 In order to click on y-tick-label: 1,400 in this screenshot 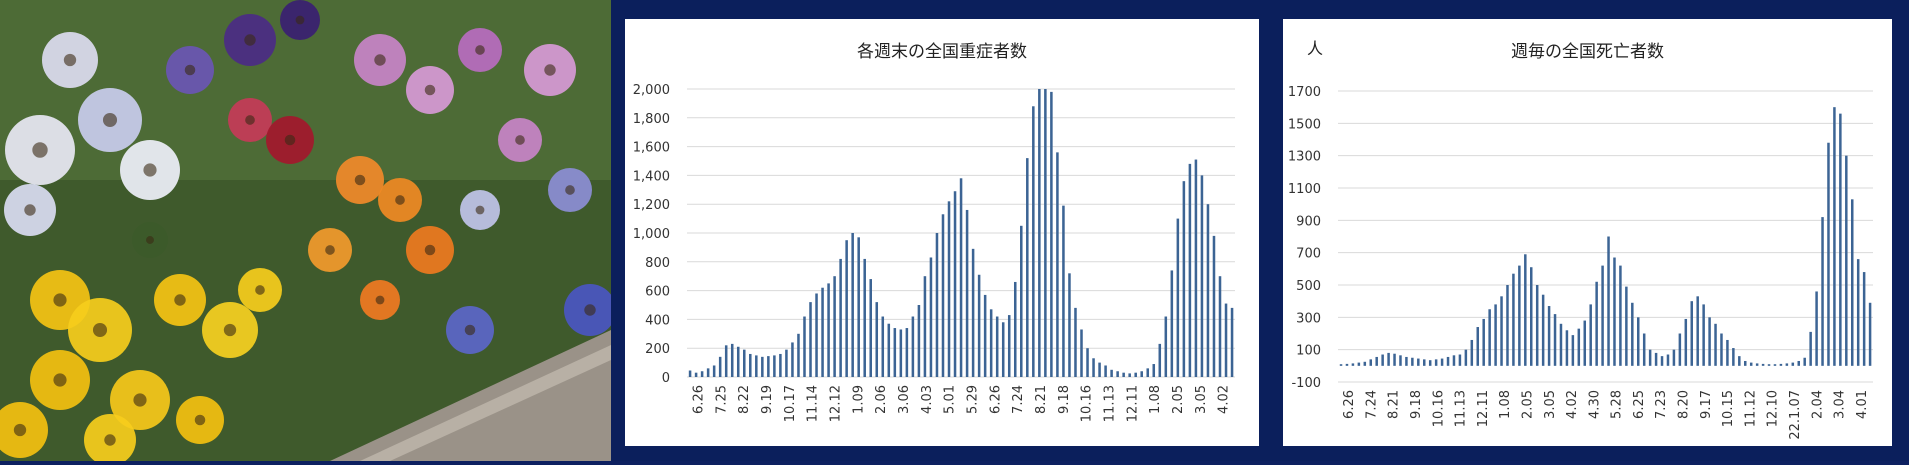, I will do `click(651, 176)`.